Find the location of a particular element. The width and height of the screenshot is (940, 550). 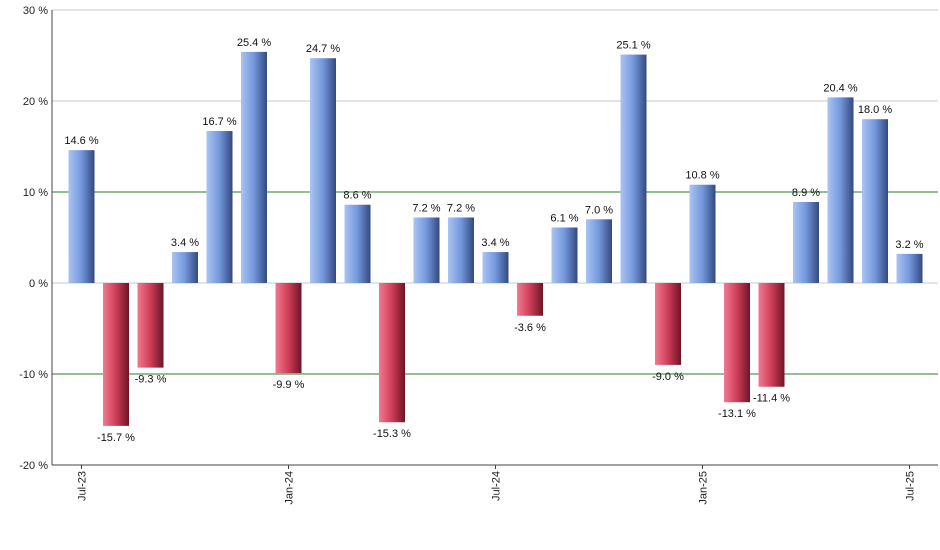

x-tick-label: Jul-23 is located at coordinates (83, 486).